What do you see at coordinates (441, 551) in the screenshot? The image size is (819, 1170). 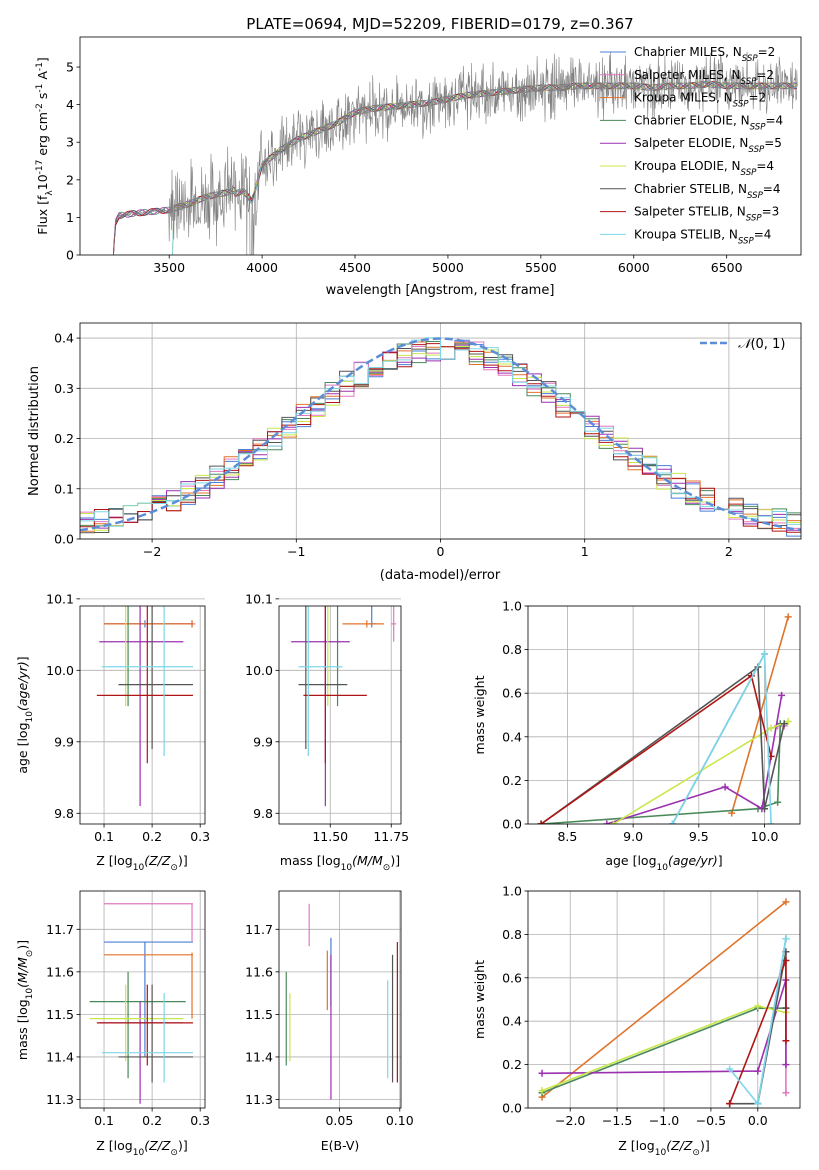 I see `x-tick-label: 0` at bounding box center [441, 551].